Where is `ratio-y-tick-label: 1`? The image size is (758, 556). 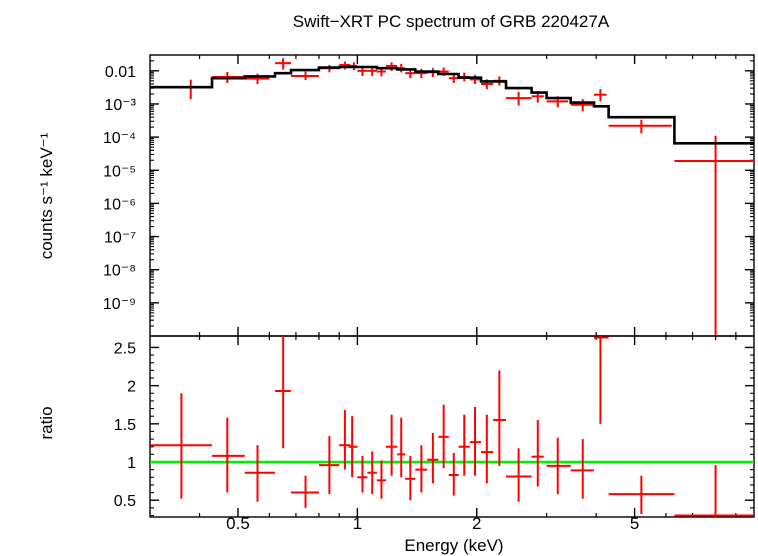
ratio-y-tick-label: 1 is located at coordinates (131, 463).